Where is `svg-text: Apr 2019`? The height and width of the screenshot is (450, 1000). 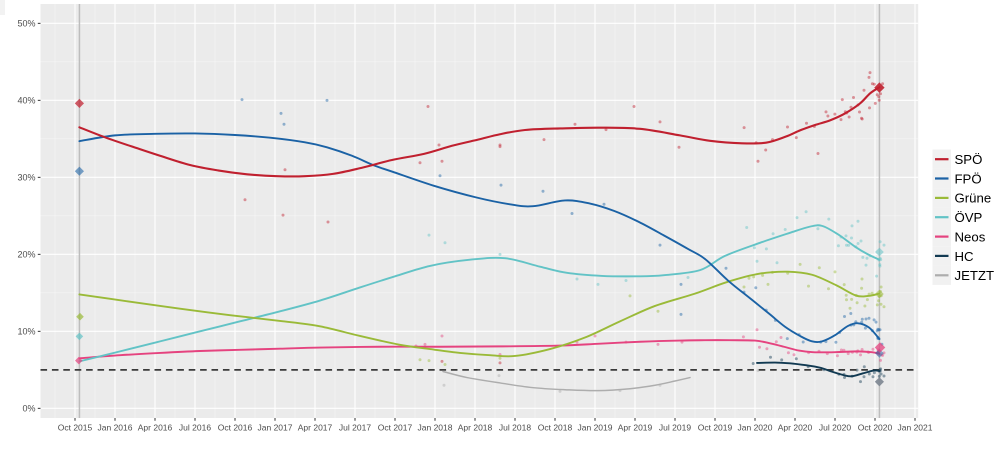 svg-text: Apr 2019 is located at coordinates (635, 428).